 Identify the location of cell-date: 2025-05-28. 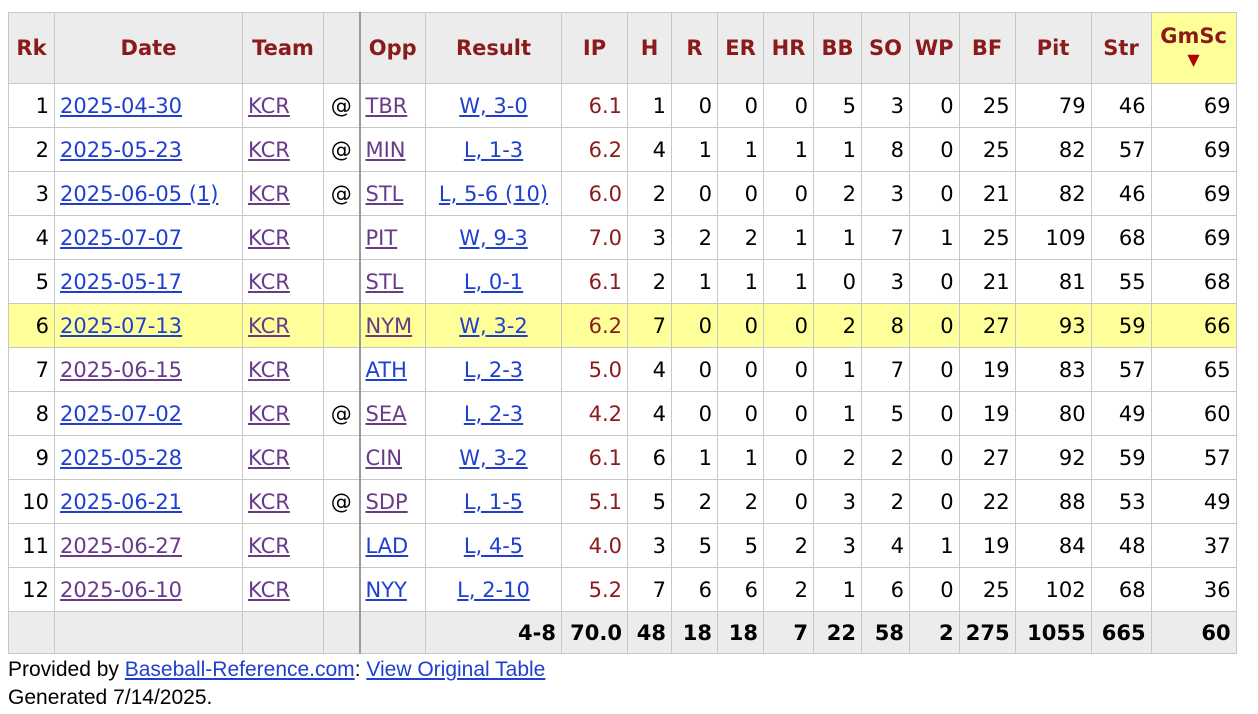
(148, 457).